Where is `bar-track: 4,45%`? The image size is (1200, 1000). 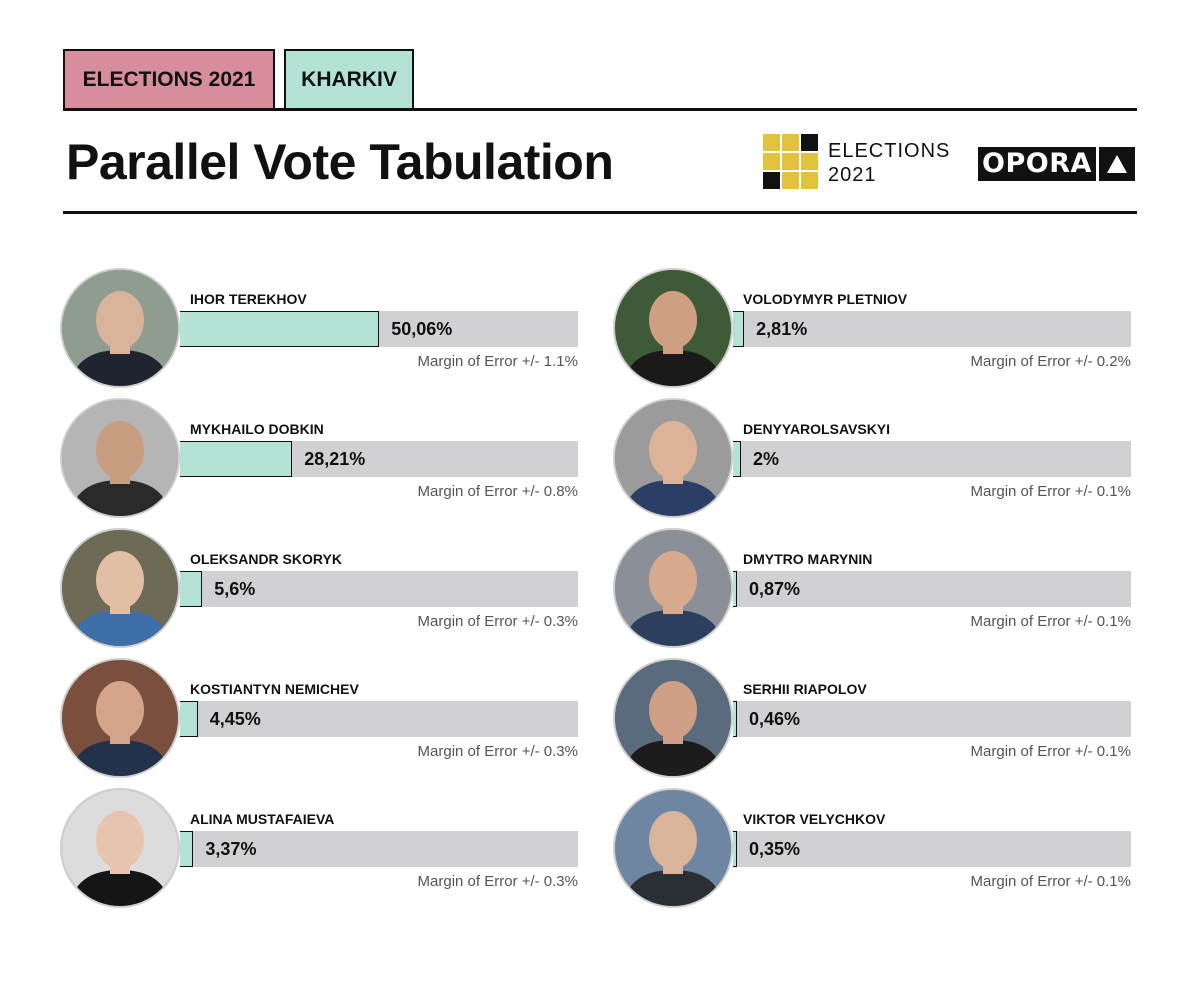
bar-track: 4,45% is located at coordinates (379, 719).